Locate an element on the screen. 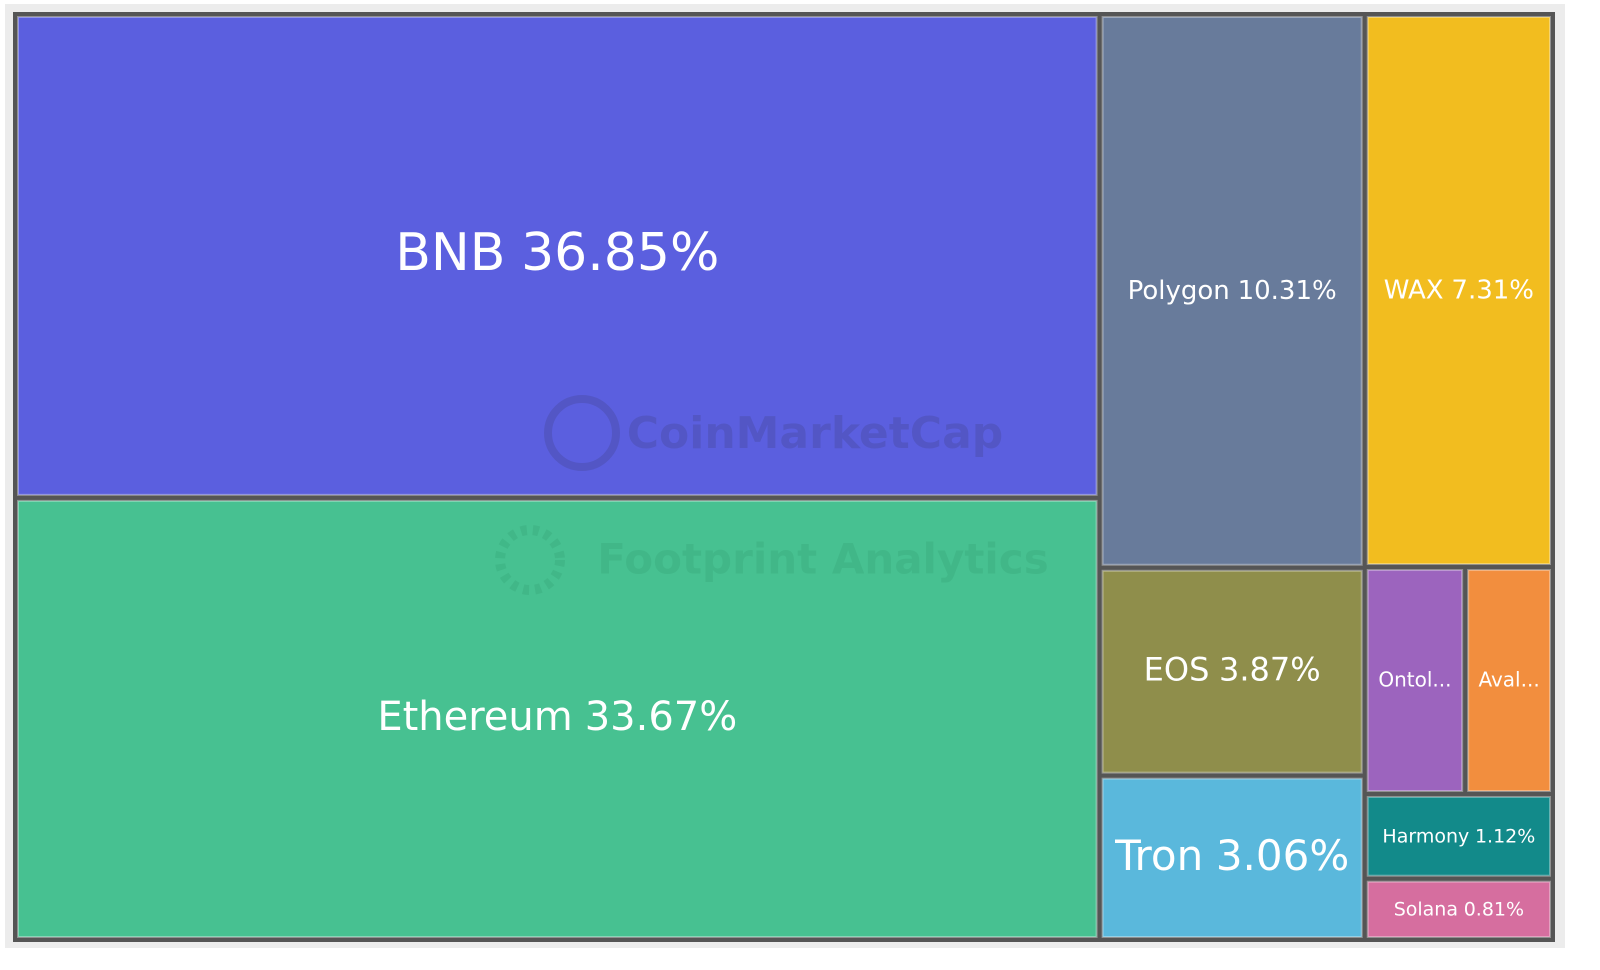 The height and width of the screenshot is (970, 1600). category-label: BNB is located at coordinates (450, 253).